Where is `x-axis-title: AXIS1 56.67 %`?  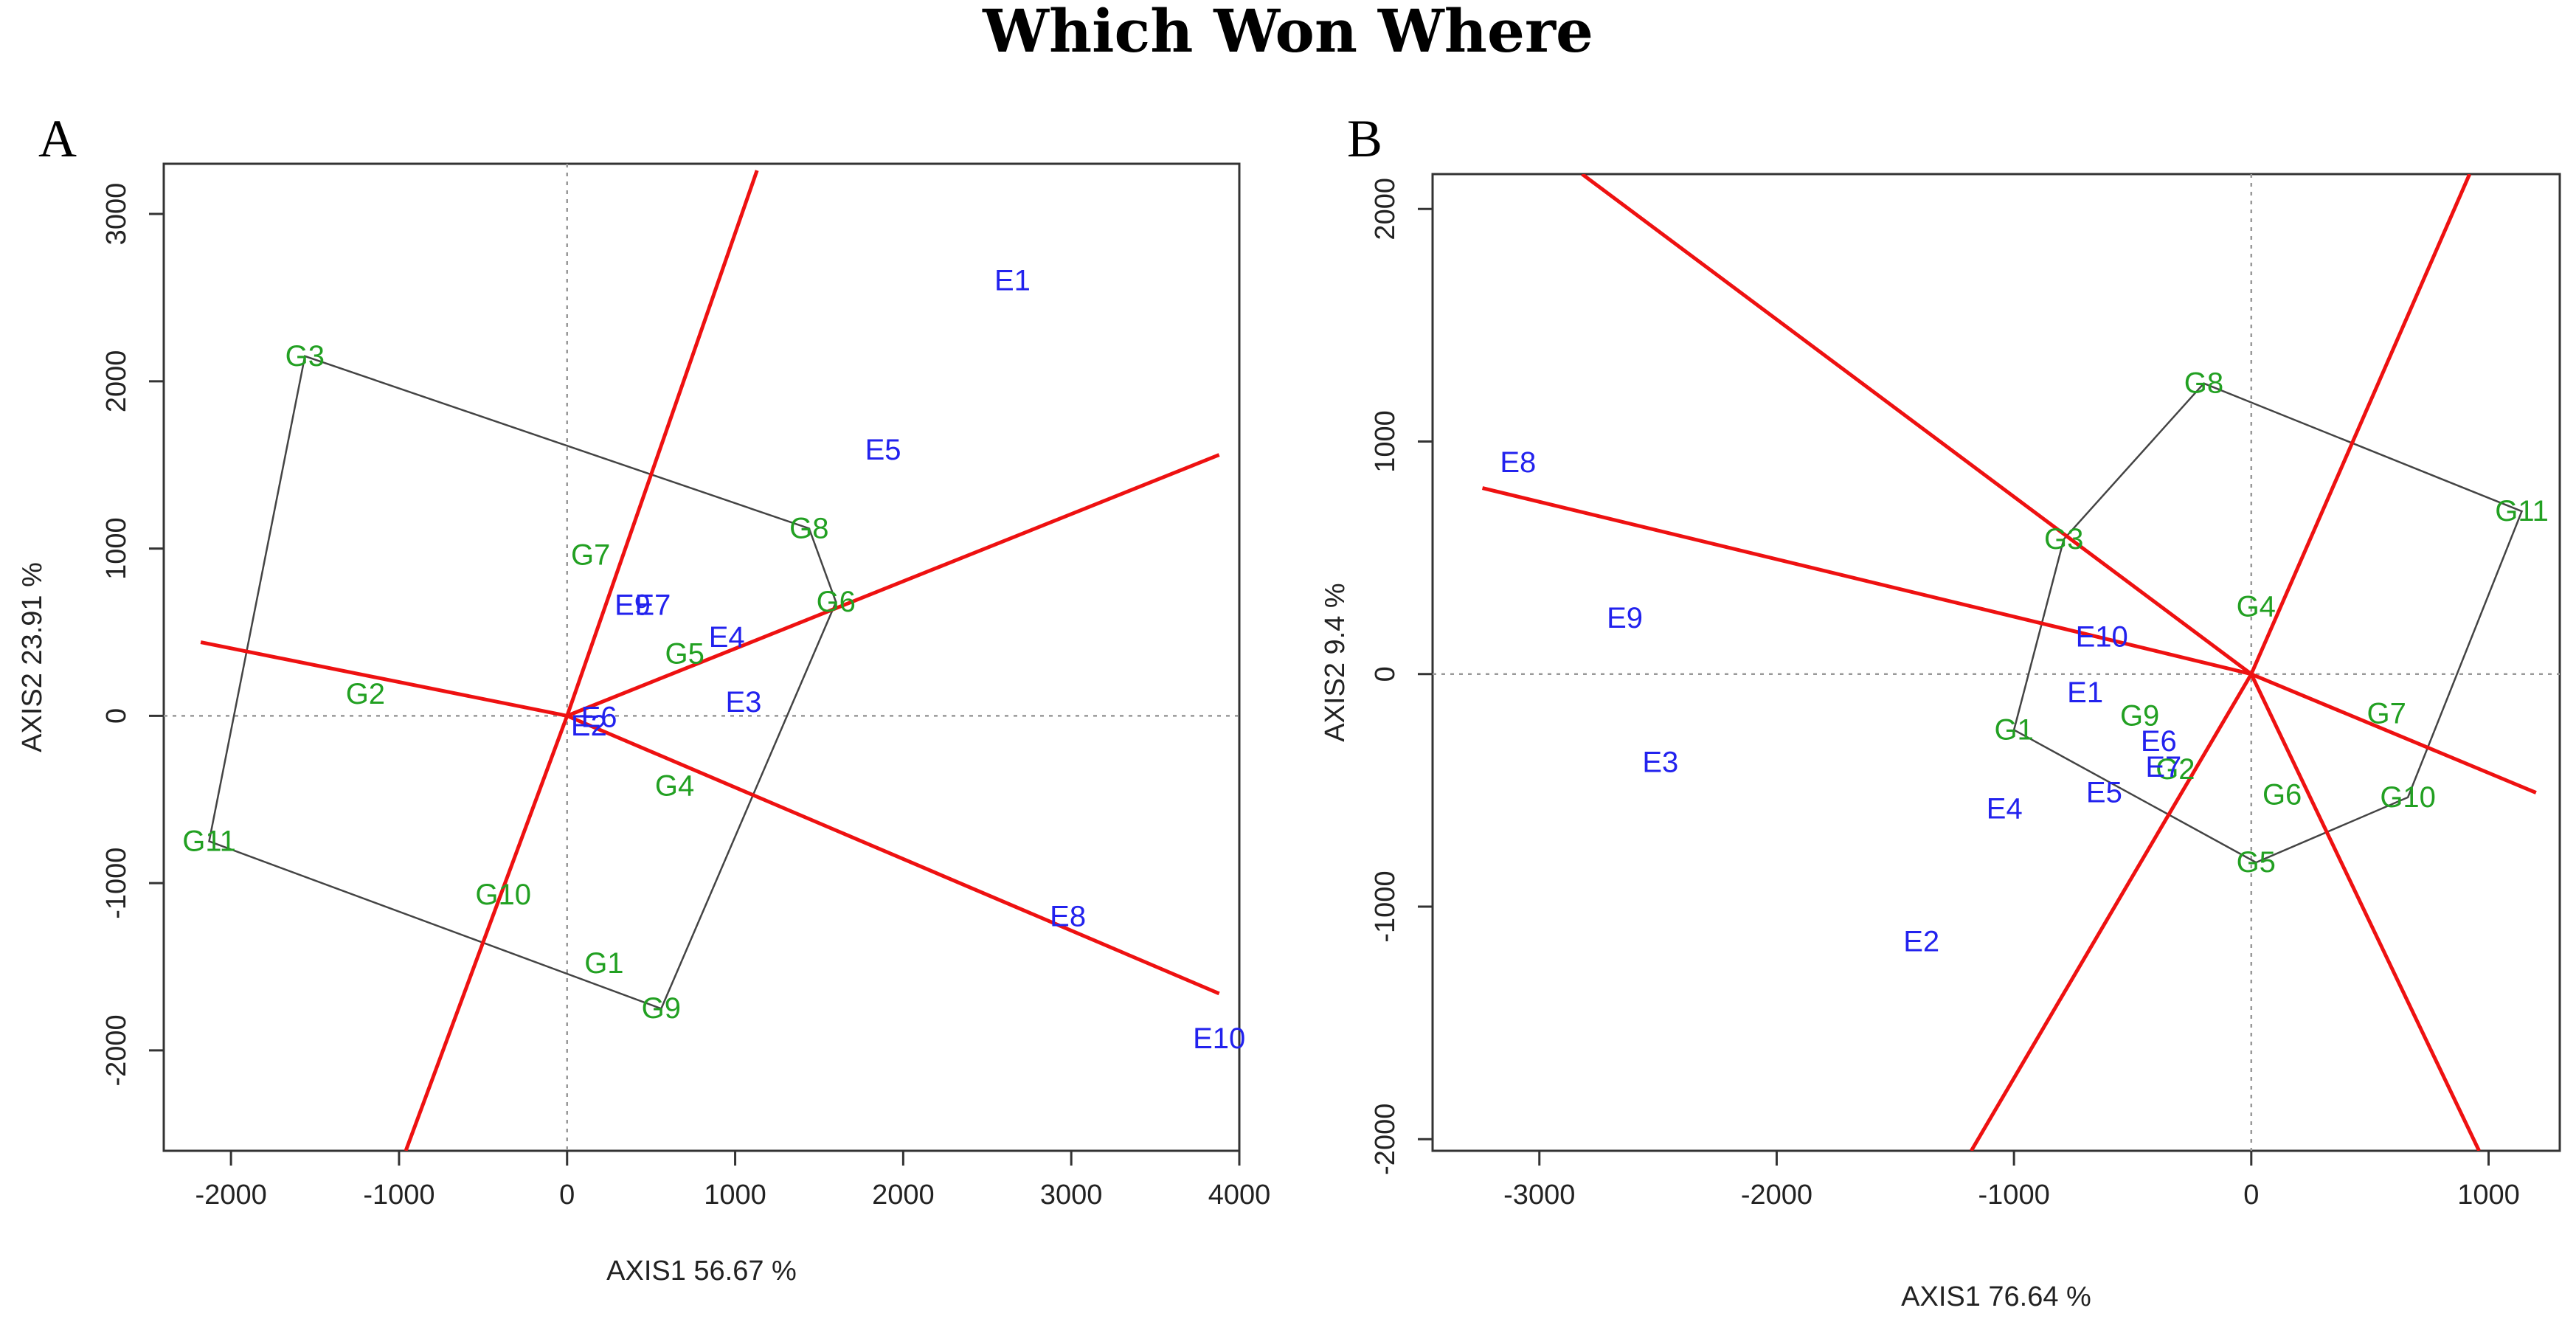 x-axis-title: AXIS1 56.67 % is located at coordinates (702, 1271).